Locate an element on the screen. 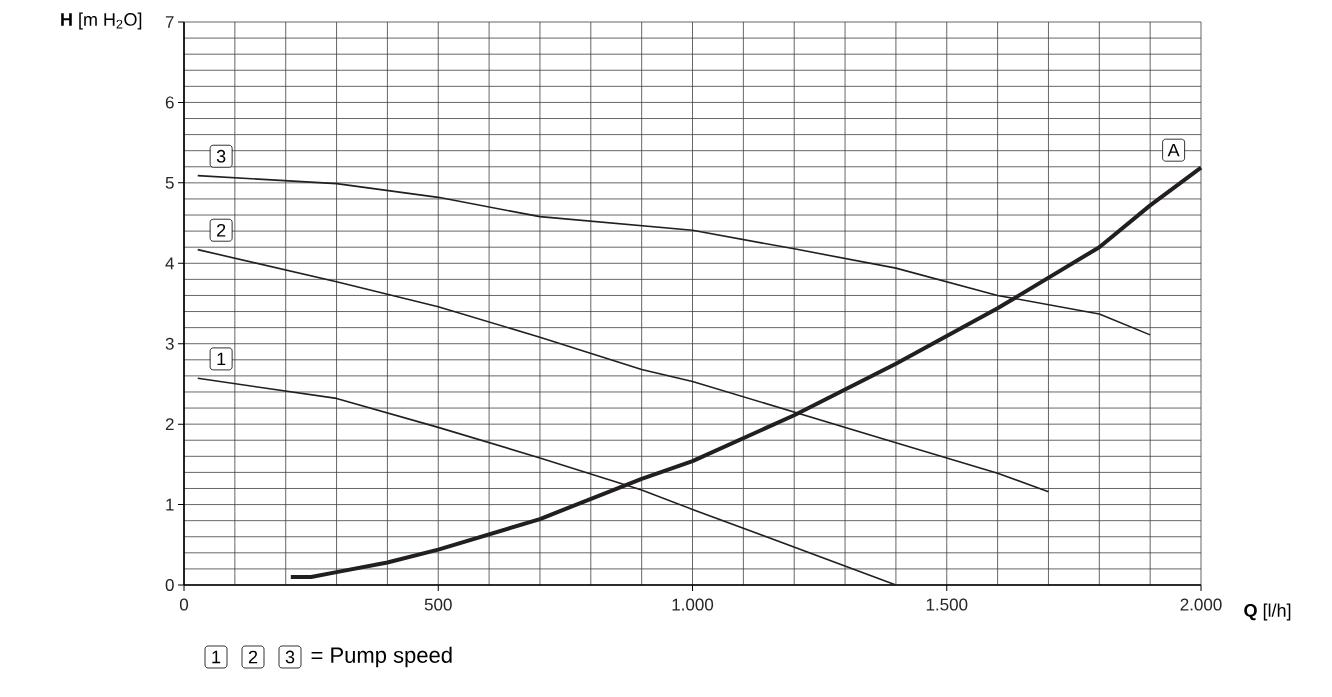 This screenshot has height=697, width=1332. y-tick-label: 0 is located at coordinates (169, 585).